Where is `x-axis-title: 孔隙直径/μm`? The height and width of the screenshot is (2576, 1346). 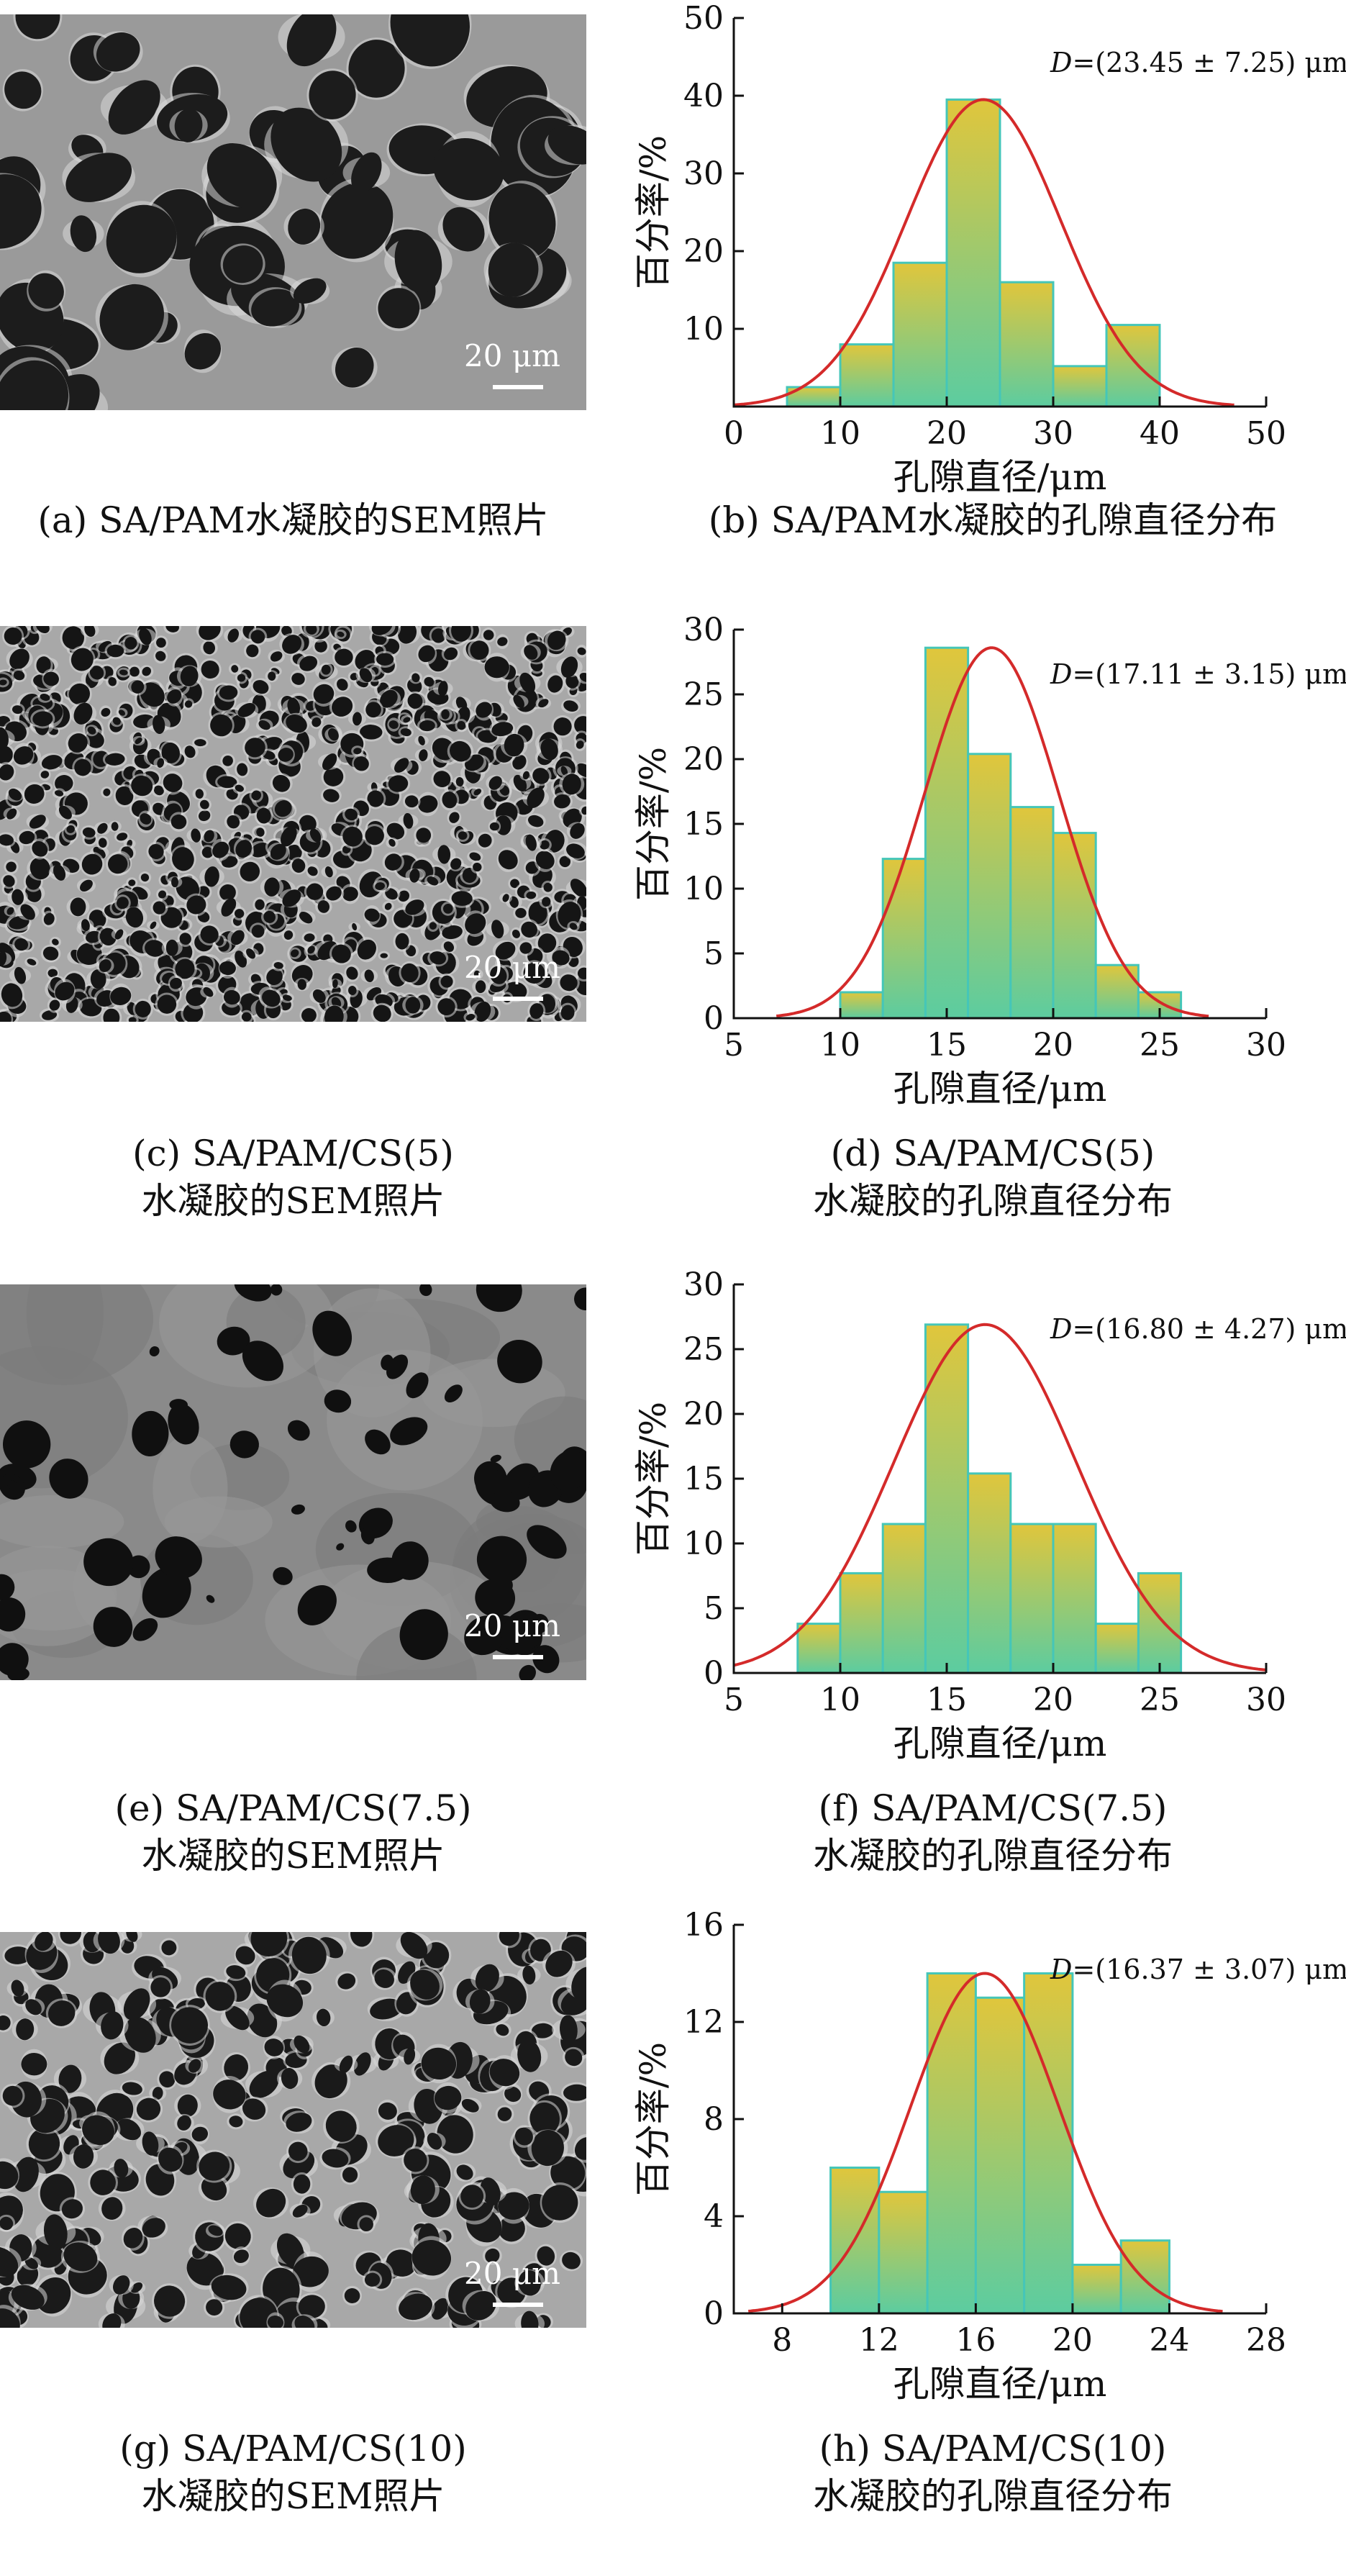
x-axis-title: 孔隙直径/μm is located at coordinates (1000, 477).